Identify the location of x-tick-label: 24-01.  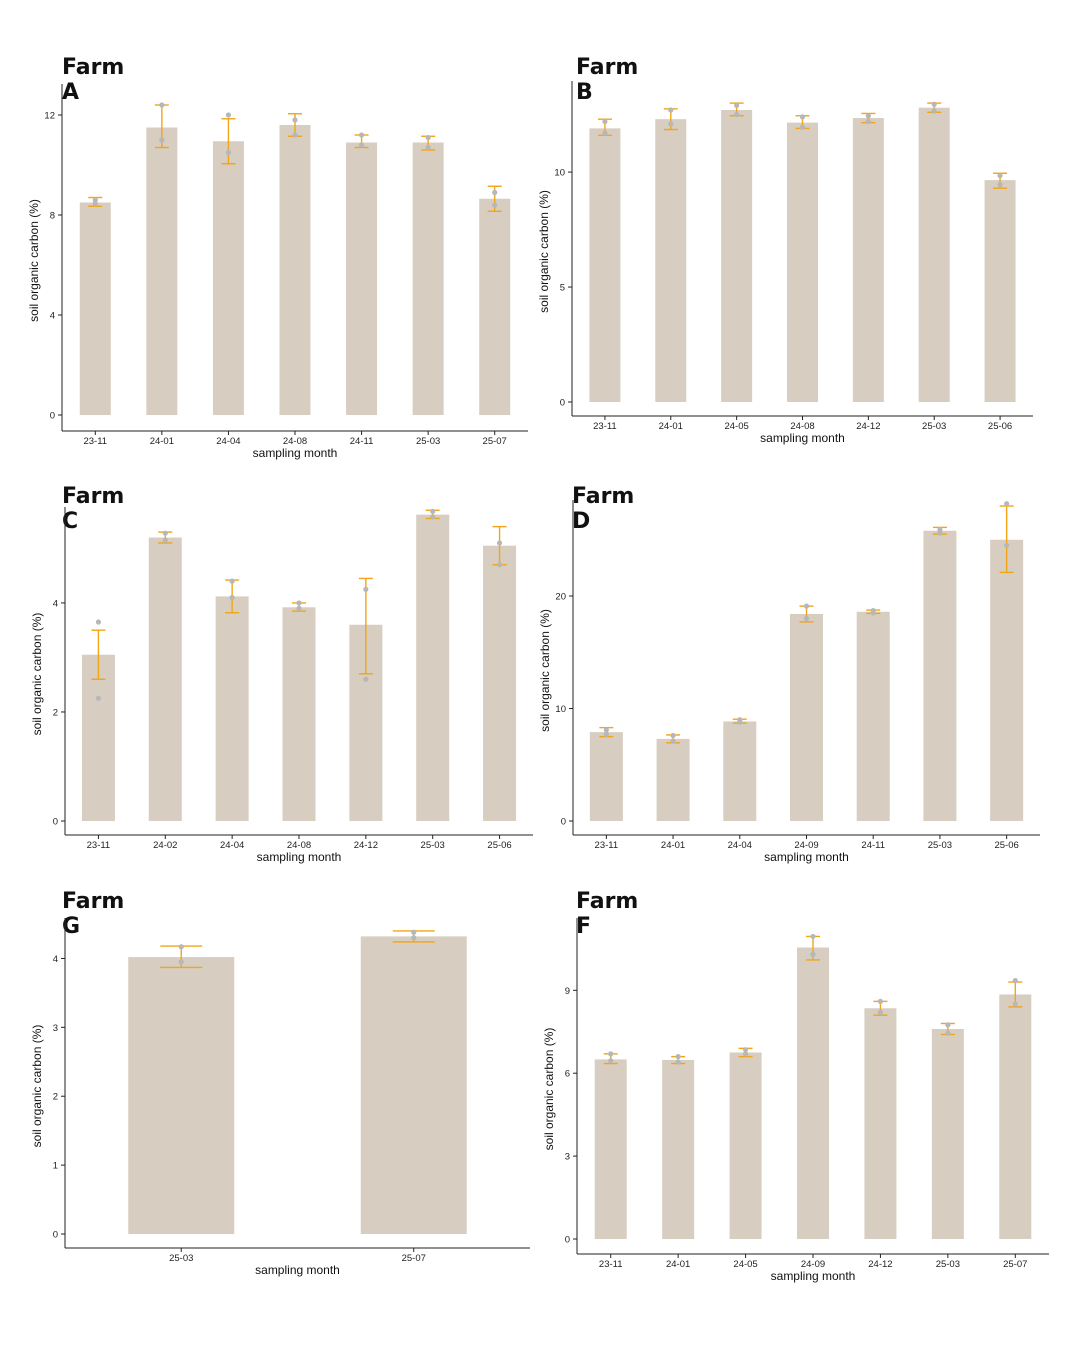
(678, 1264).